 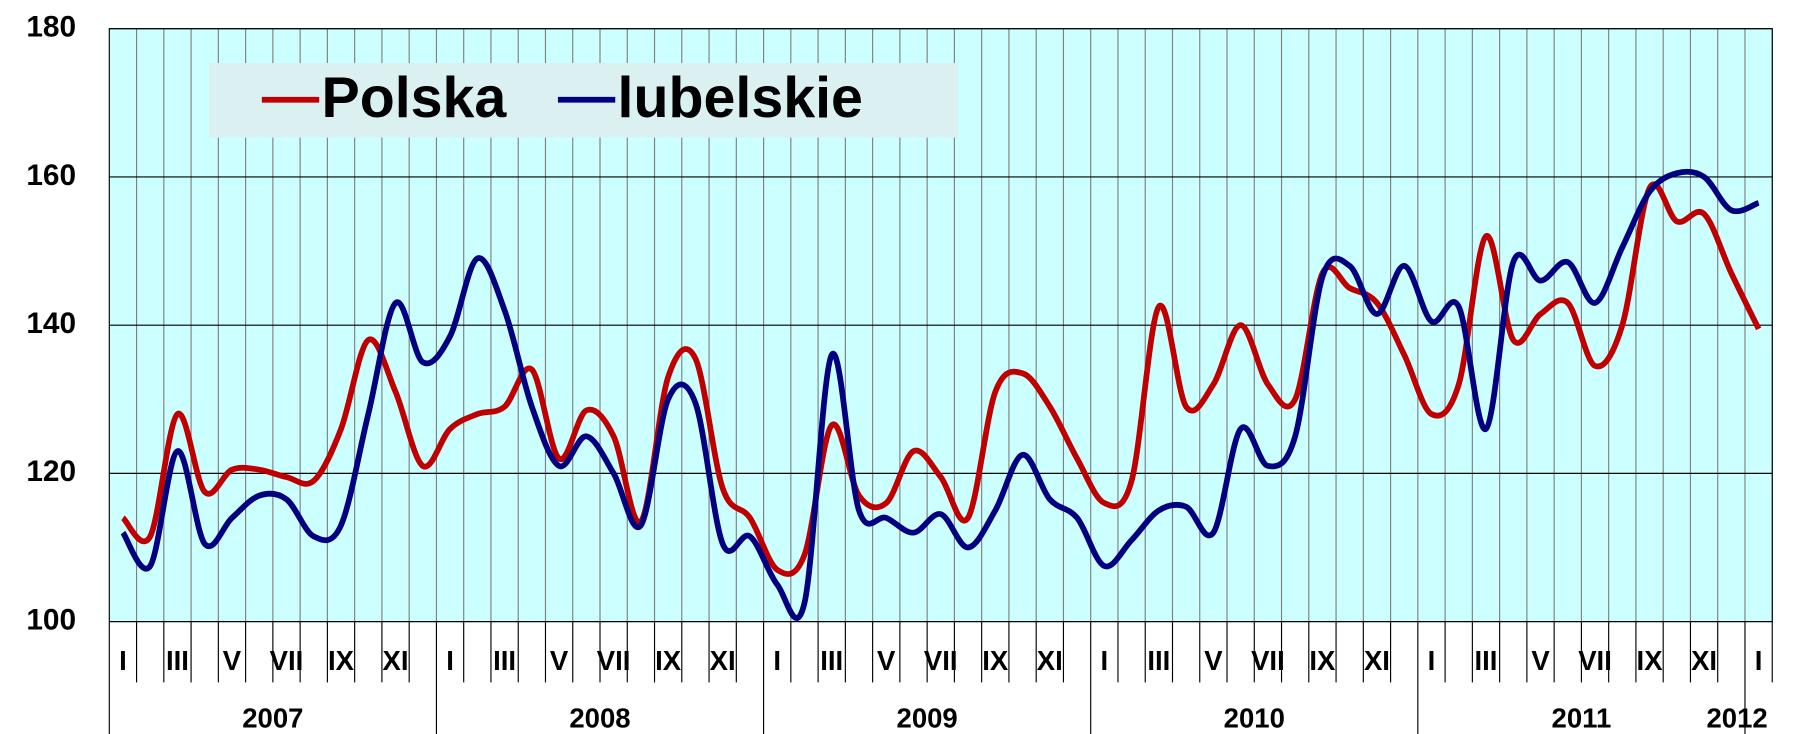 What do you see at coordinates (51, 27) in the screenshot?
I see `y-tick-label: 180` at bounding box center [51, 27].